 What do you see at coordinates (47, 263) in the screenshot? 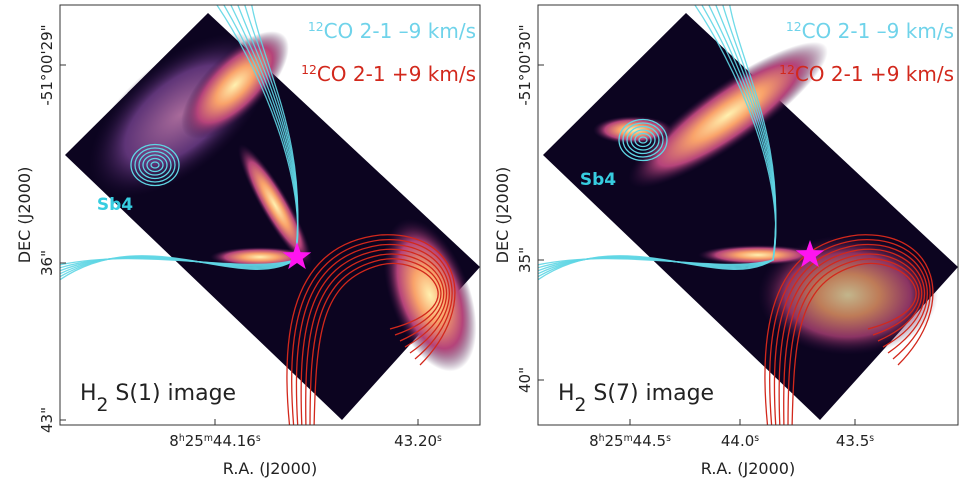
I see `y-tick-label: 36"` at bounding box center [47, 263].